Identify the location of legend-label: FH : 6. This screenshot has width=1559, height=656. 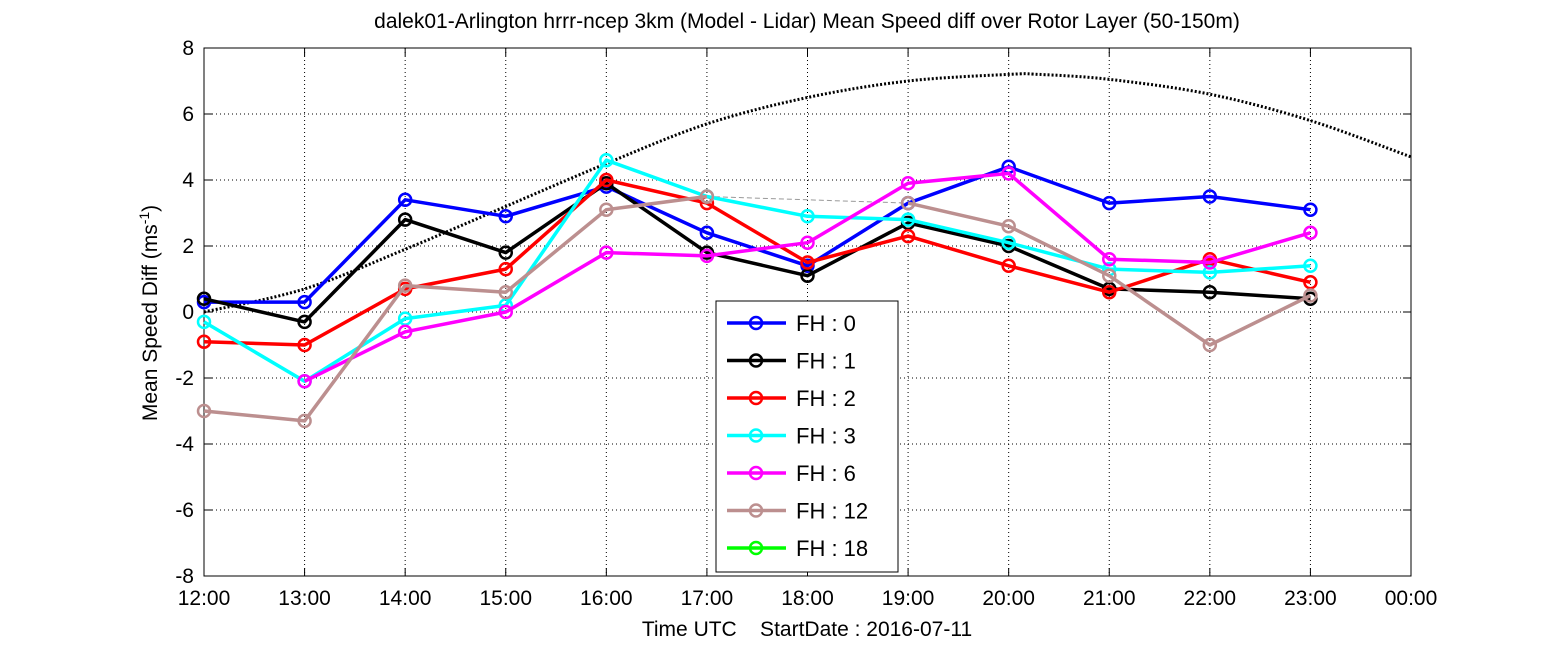
(826, 473).